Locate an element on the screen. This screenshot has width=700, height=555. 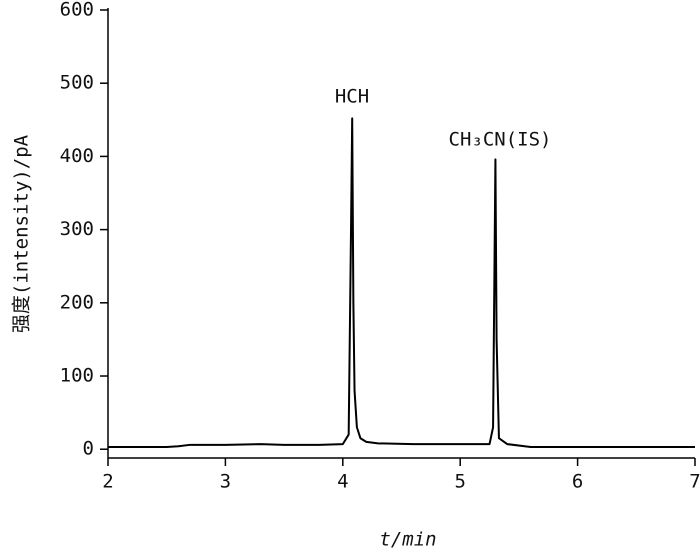
y-tick-label: 300 is located at coordinates (77, 229).